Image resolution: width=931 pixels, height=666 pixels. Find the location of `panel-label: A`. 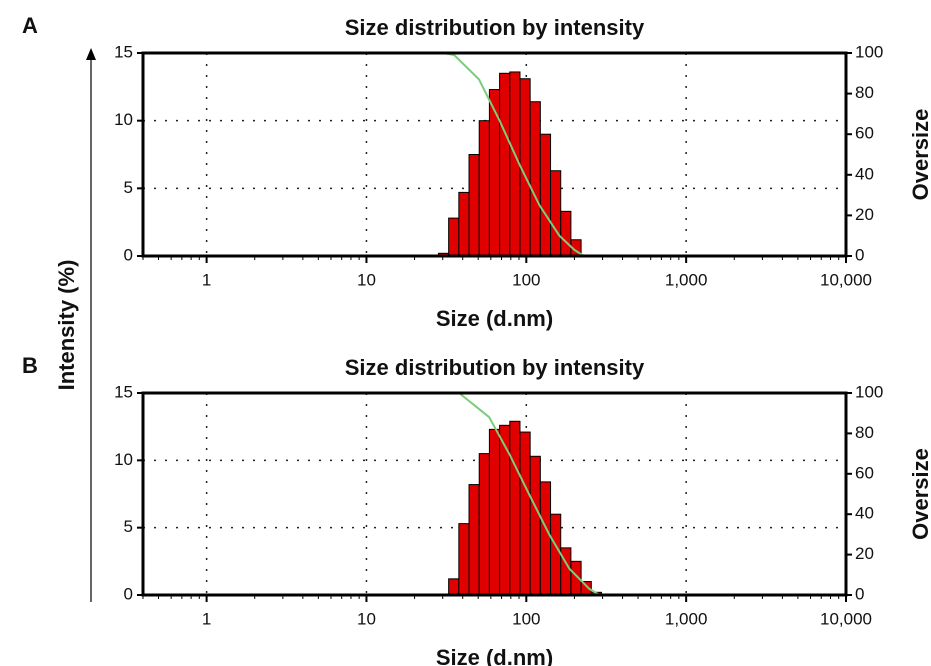

panel-label: A is located at coordinates (30, 25).